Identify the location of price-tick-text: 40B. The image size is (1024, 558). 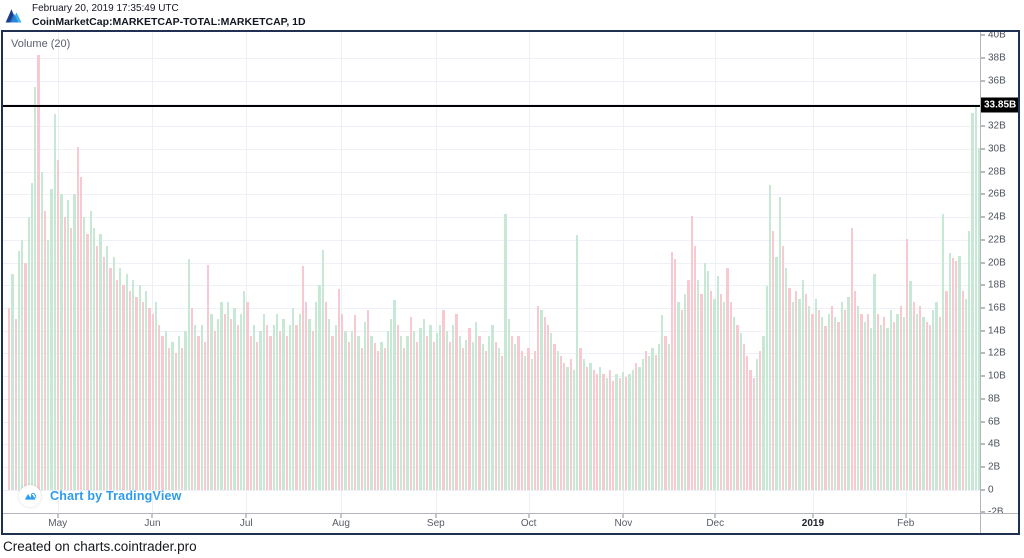
(997, 36).